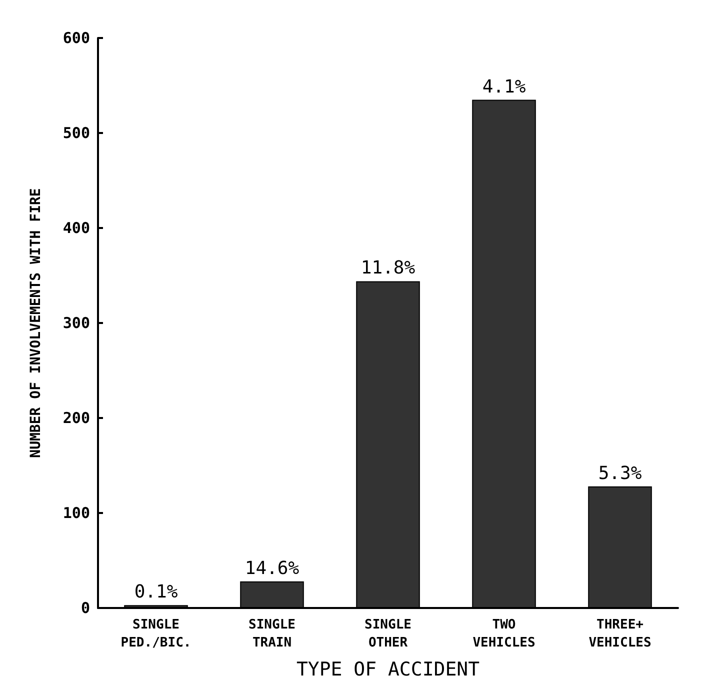 The width and height of the screenshot is (707, 698). Describe the element at coordinates (85, 608) in the screenshot. I see `y-tick-label: 0` at that location.